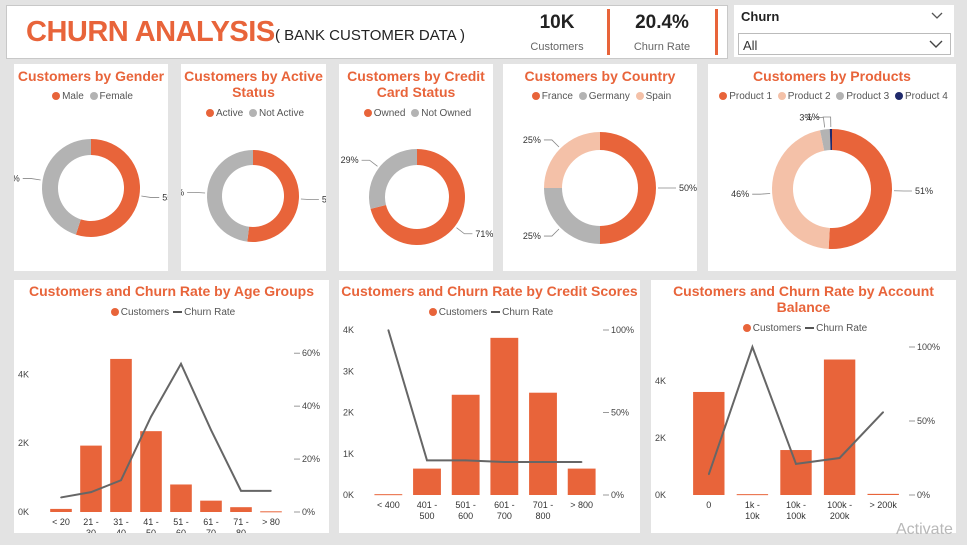 This screenshot has height=545, width=967. I want to click on x-tick-label: 601 -700, so click(504, 510).